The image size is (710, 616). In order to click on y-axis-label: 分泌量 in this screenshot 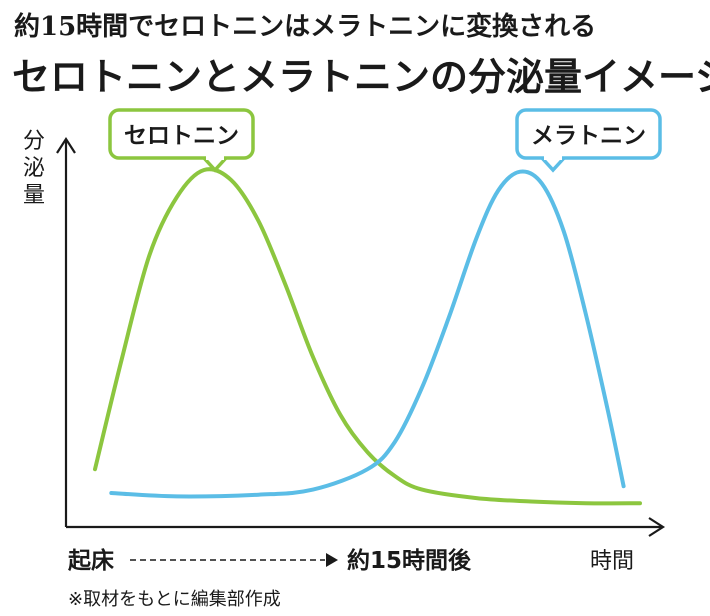, I will do `click(34, 168)`.